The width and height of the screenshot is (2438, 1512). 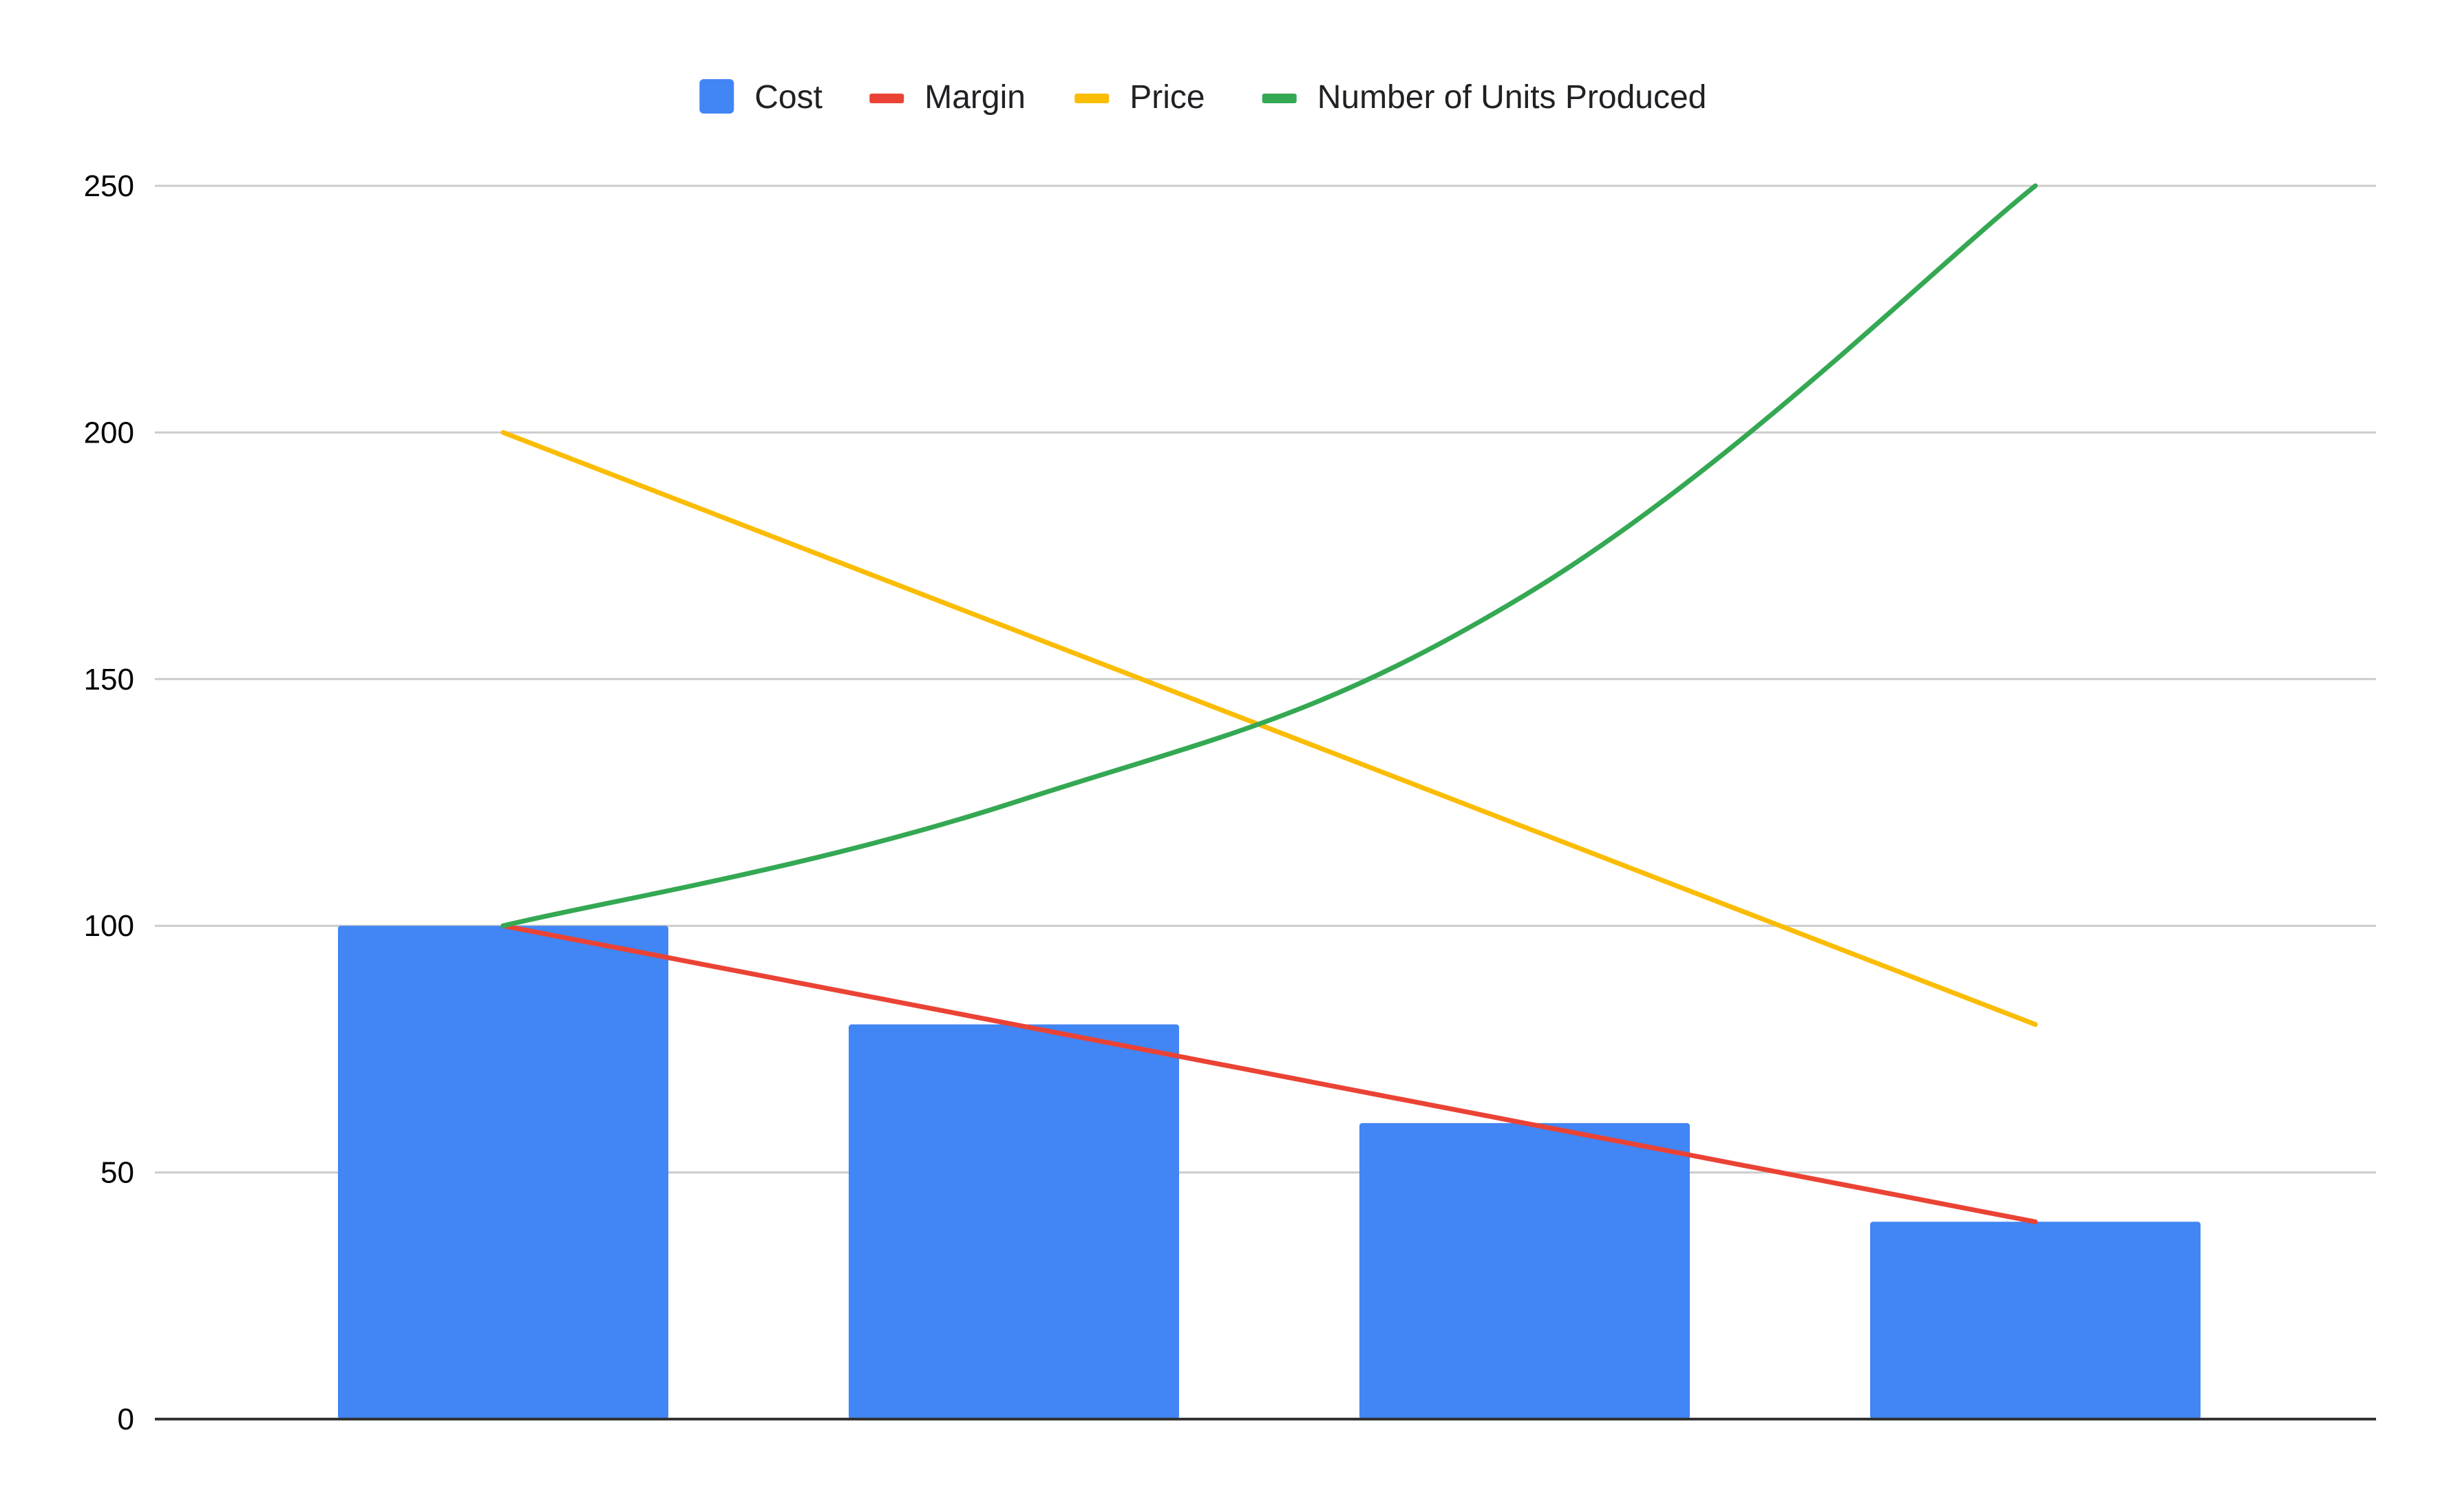 I want to click on legend-item-price: Price, so click(x=1139, y=97).